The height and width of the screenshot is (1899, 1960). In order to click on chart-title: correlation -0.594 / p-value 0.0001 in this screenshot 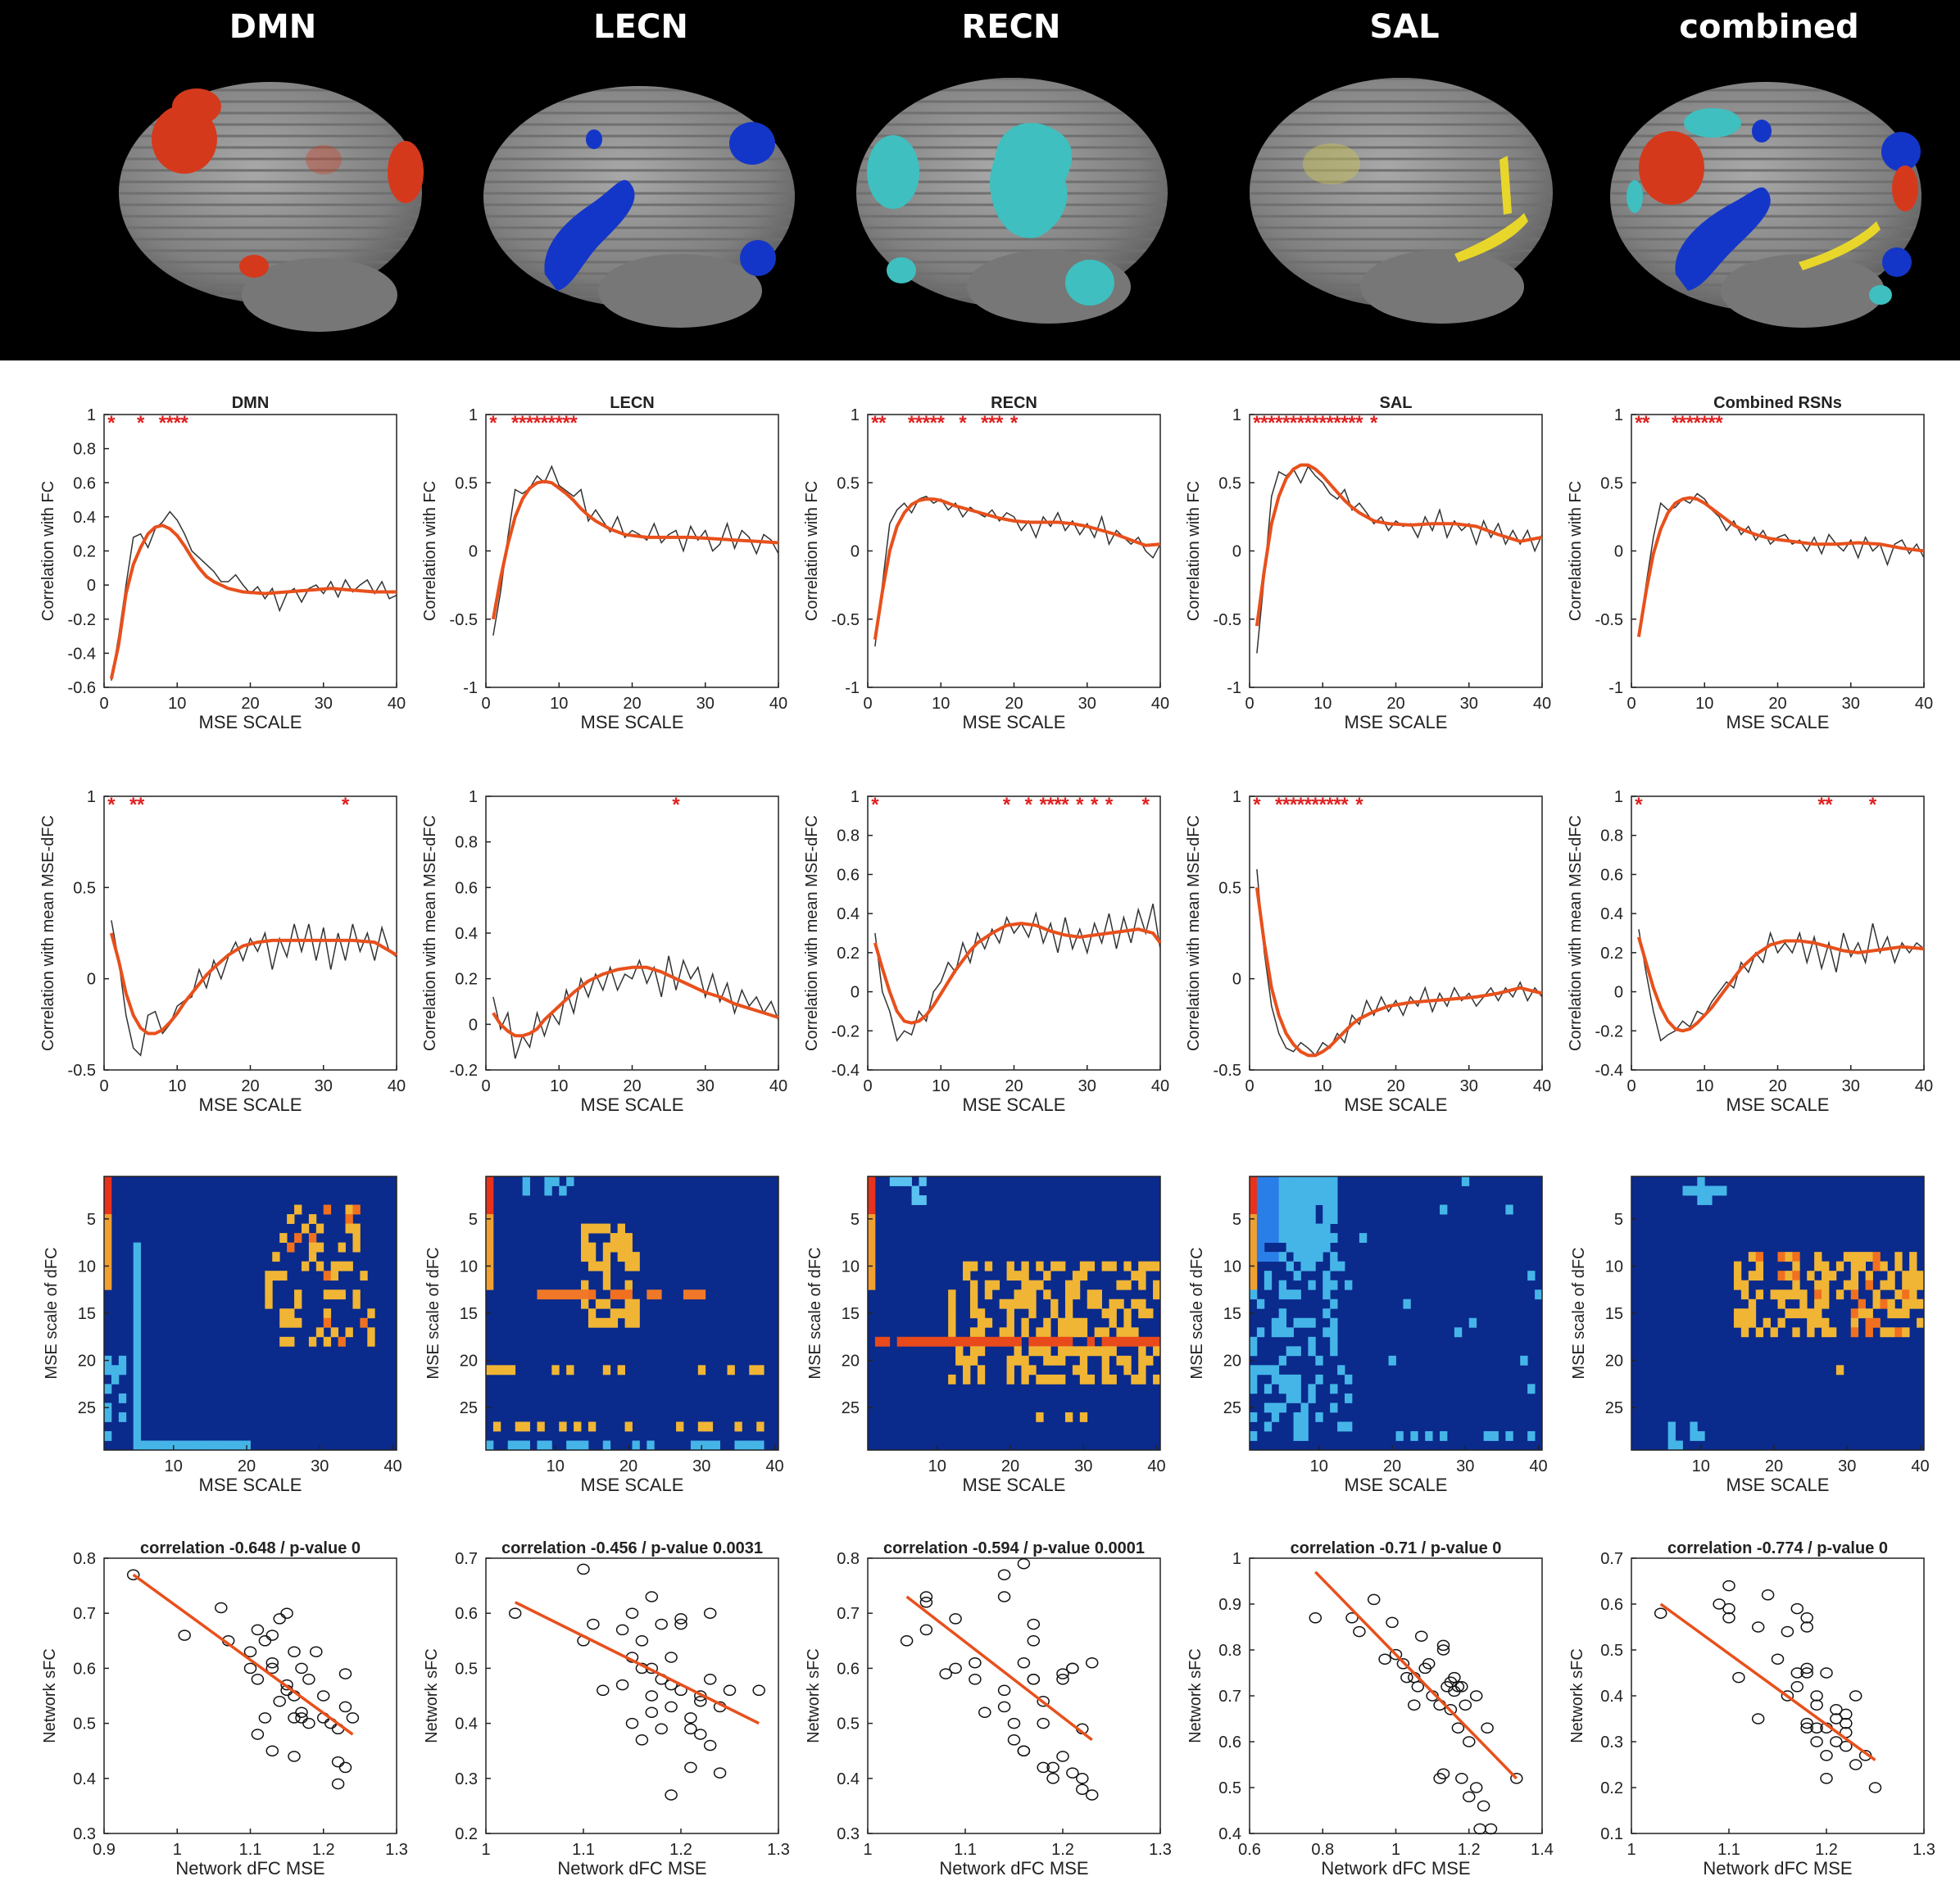, I will do `click(1014, 1548)`.